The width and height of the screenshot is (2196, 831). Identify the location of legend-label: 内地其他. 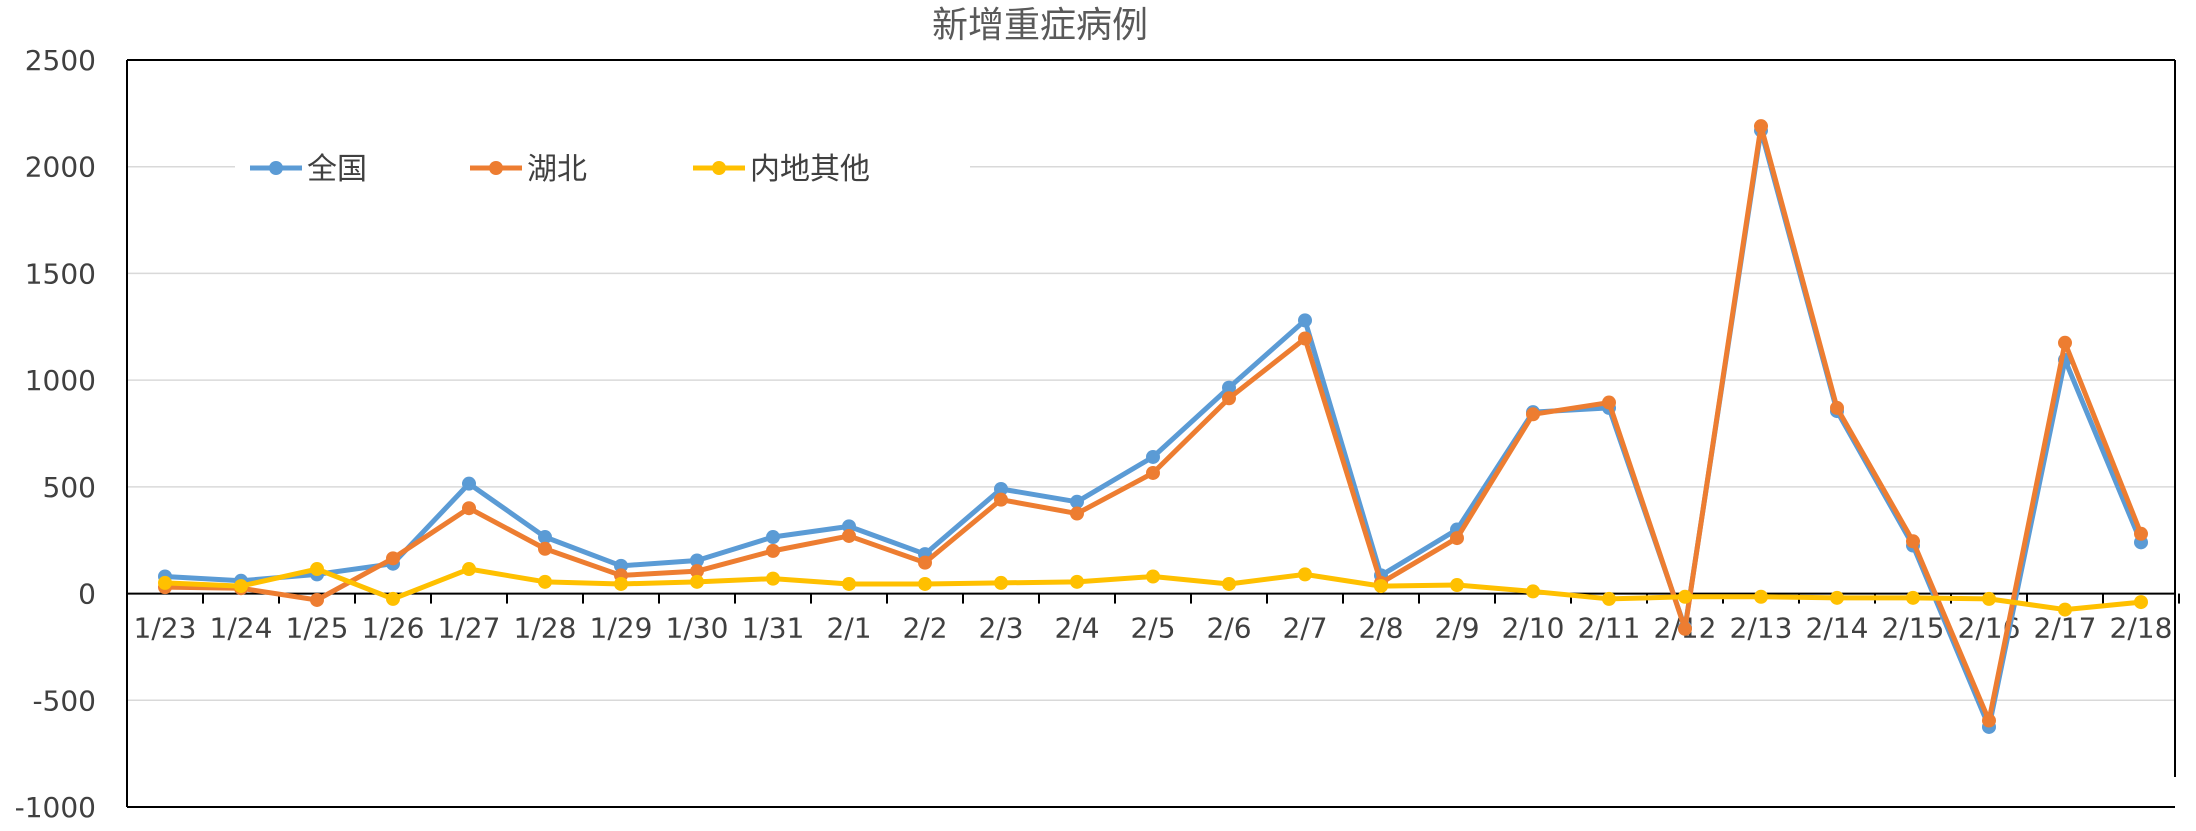
(810, 169).